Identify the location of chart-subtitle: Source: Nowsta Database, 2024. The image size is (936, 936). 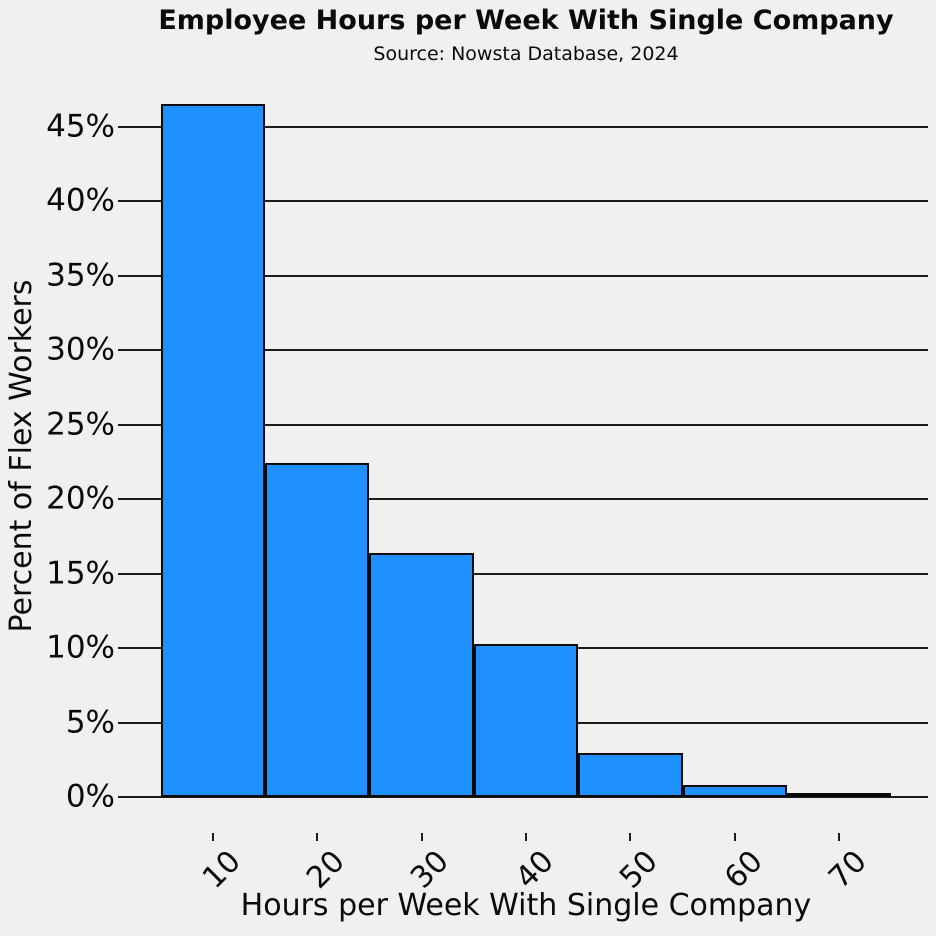
(526, 54).